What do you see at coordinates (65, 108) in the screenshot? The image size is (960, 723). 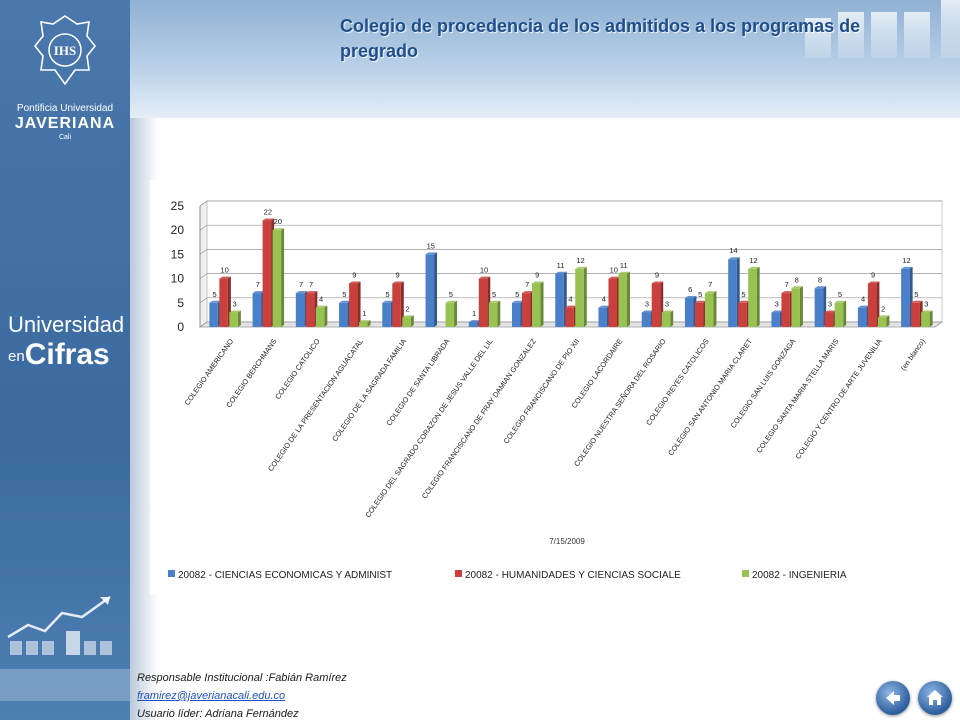 I see `logo-line-1: Pontificia Universidad` at bounding box center [65, 108].